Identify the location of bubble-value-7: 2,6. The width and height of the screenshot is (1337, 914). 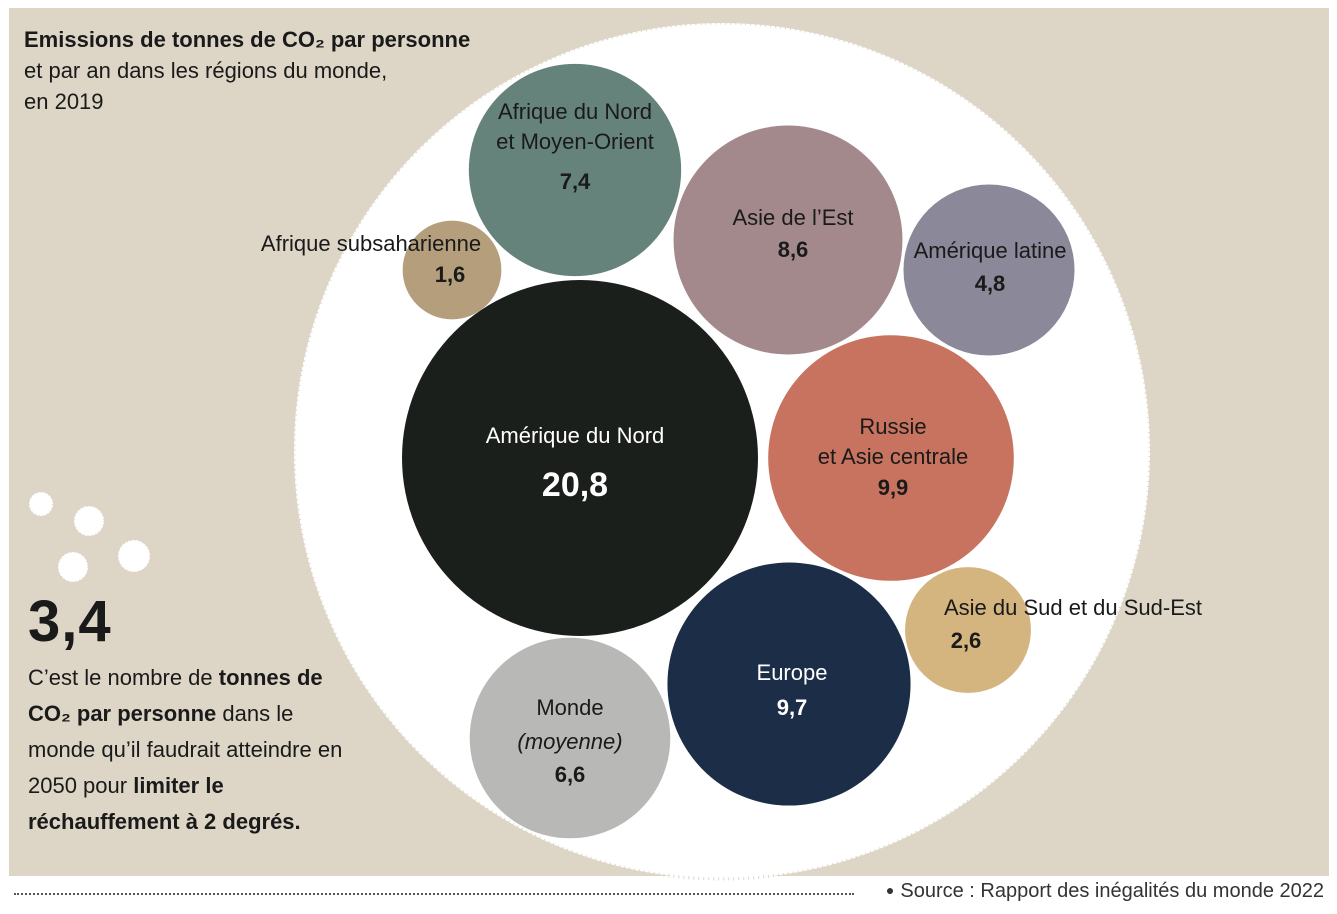
(966, 640).